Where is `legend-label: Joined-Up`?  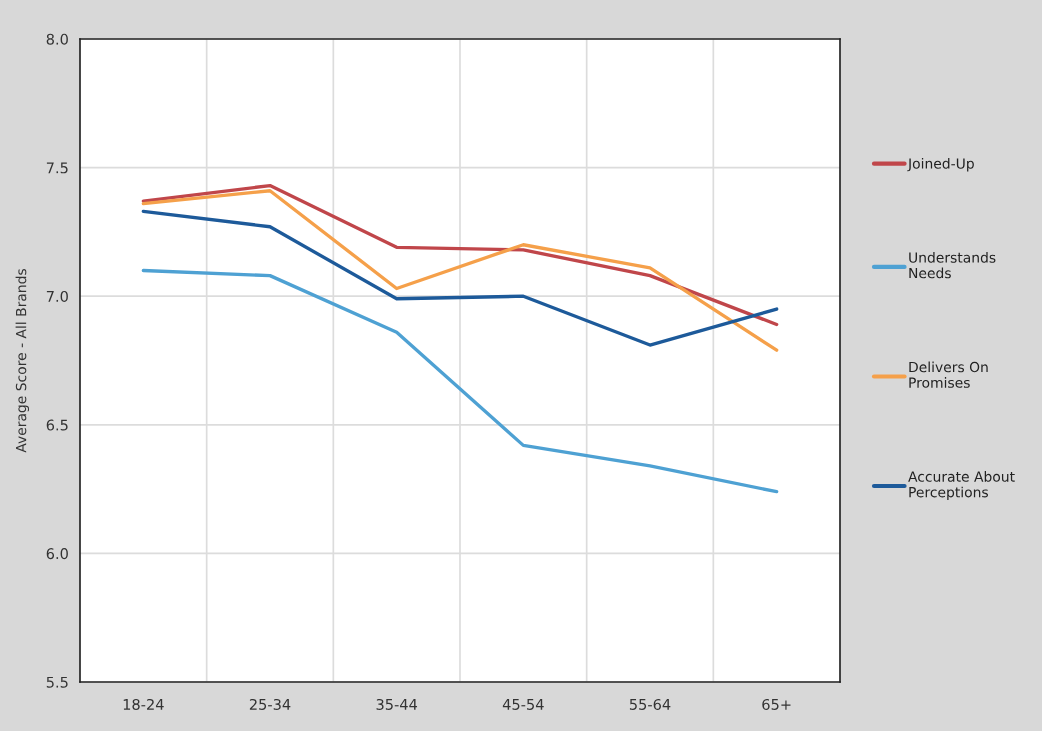
legend-label: Joined-Up is located at coordinates (940, 165).